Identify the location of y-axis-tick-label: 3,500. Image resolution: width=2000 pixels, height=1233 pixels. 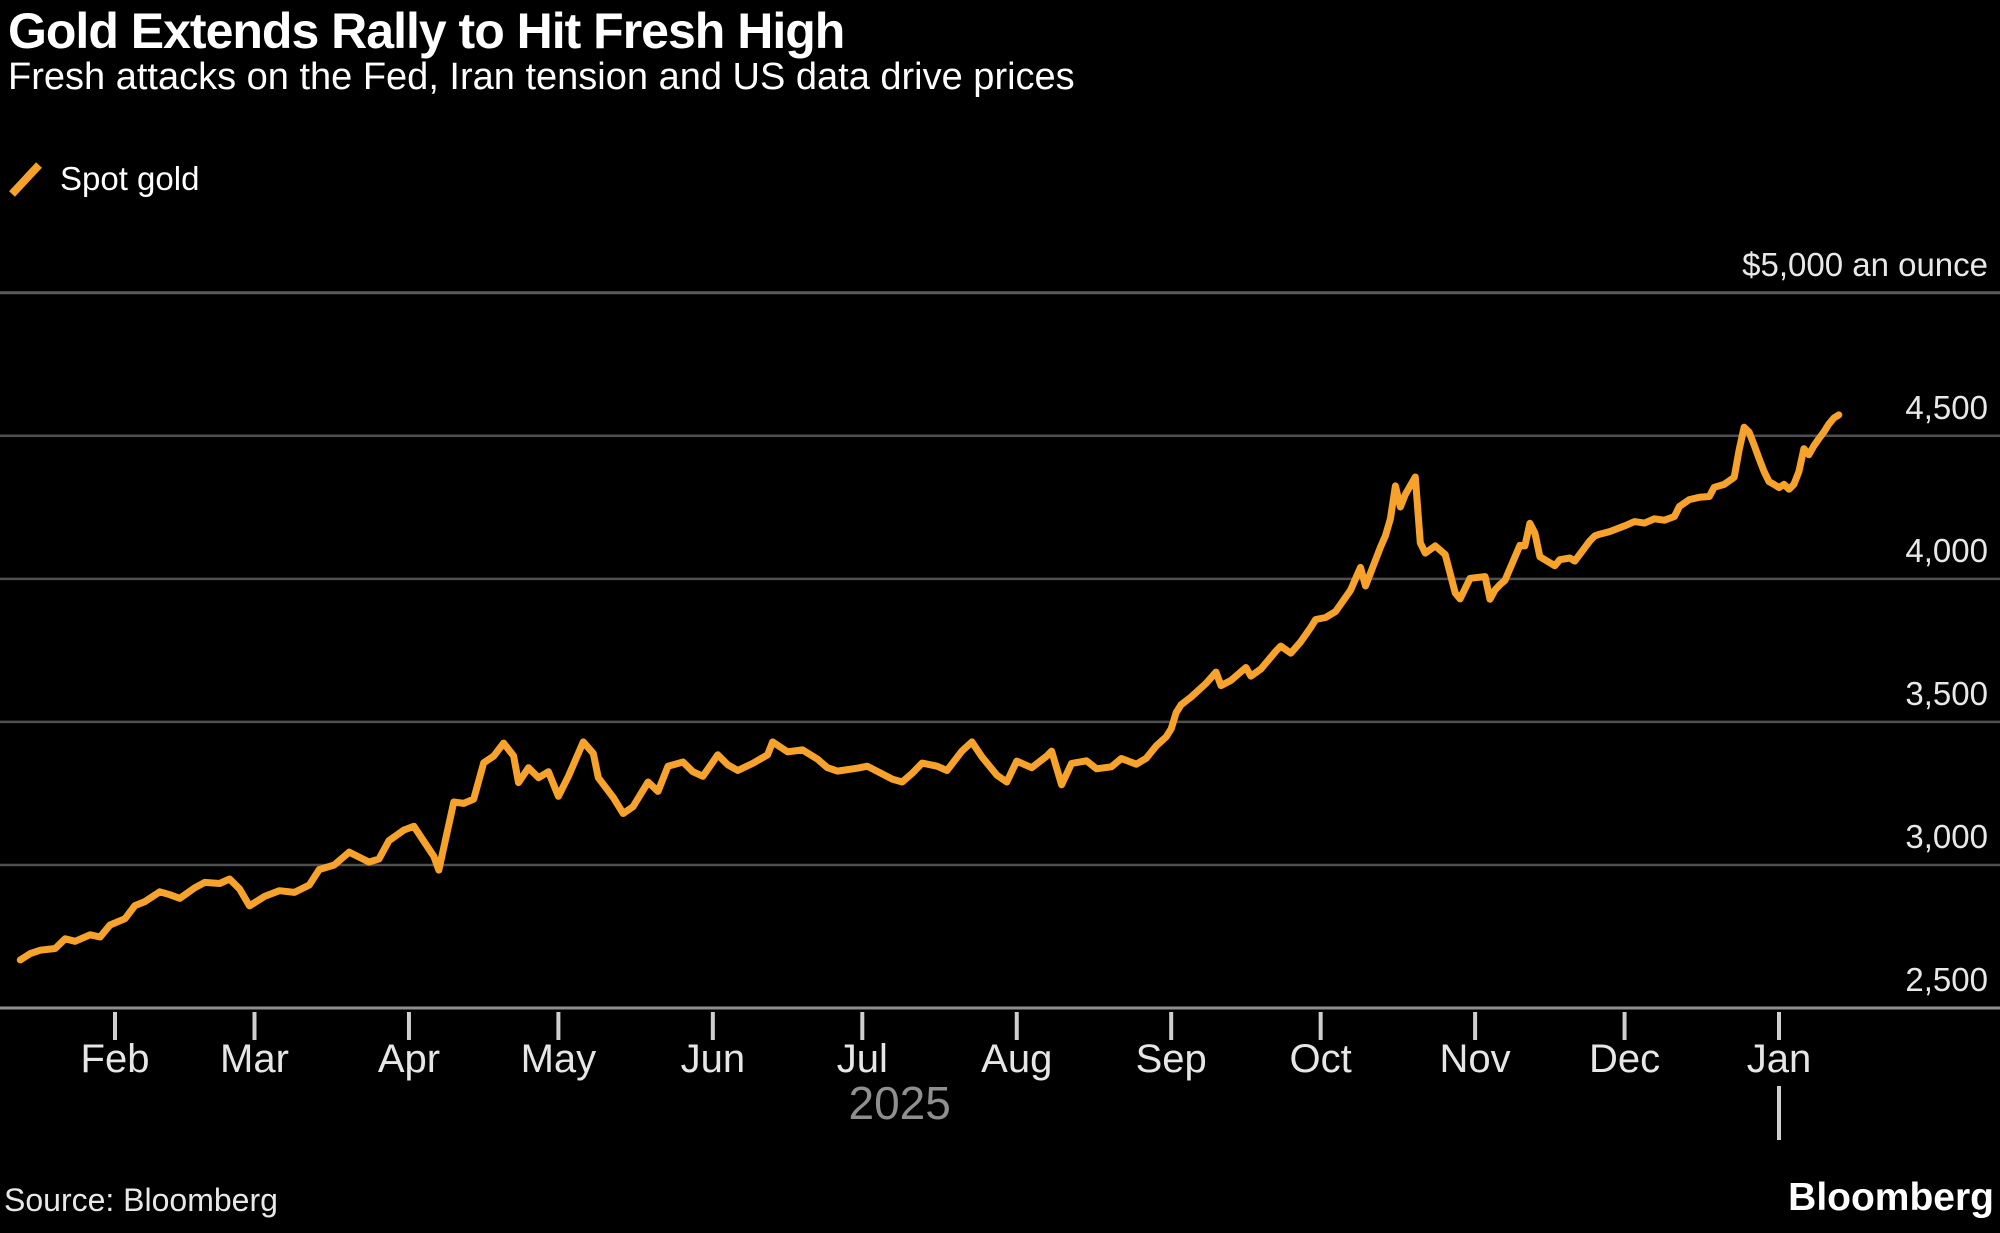
(1946, 693).